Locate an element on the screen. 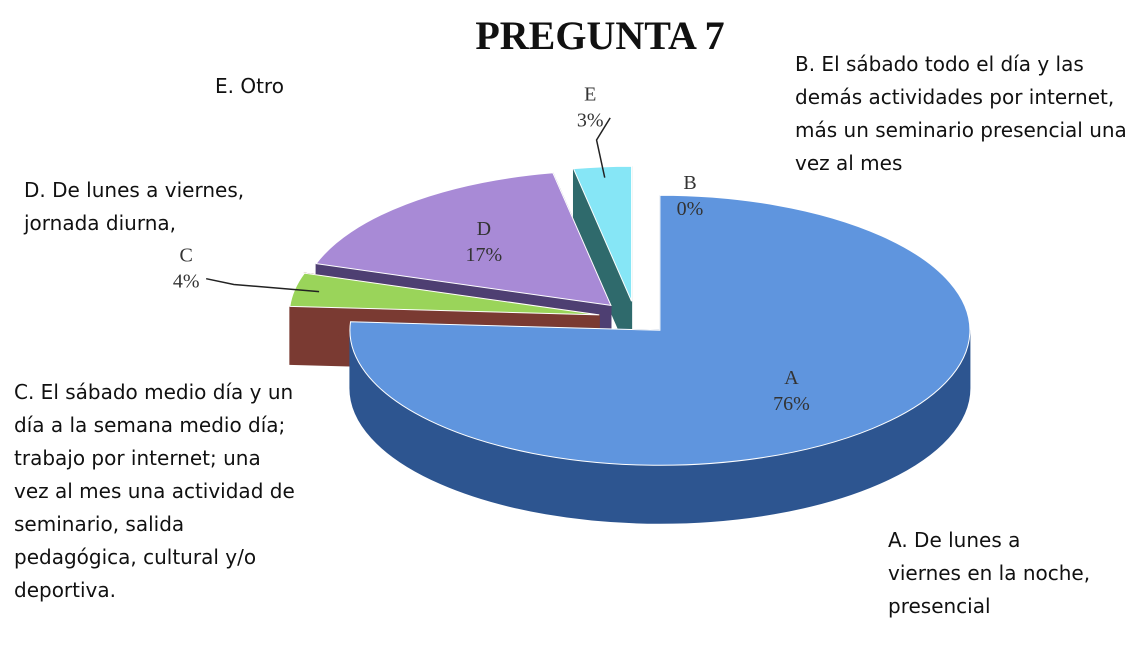 Image resolution: width=1145 pixels, height=660 pixels. category-label: D is located at coordinates (484, 229).